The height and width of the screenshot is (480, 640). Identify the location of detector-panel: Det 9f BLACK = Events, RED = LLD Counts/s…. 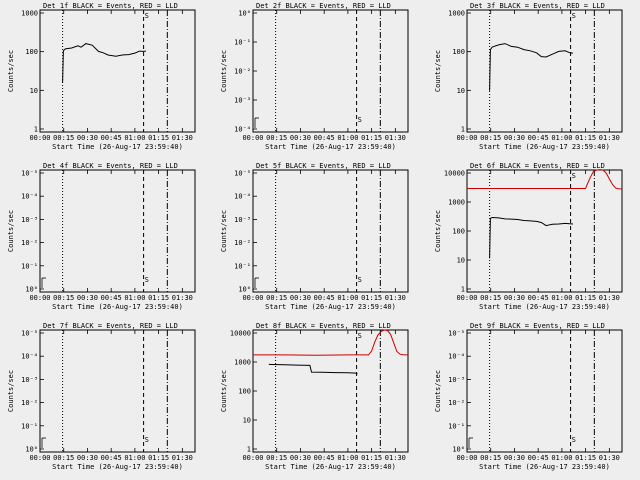
(528, 396).